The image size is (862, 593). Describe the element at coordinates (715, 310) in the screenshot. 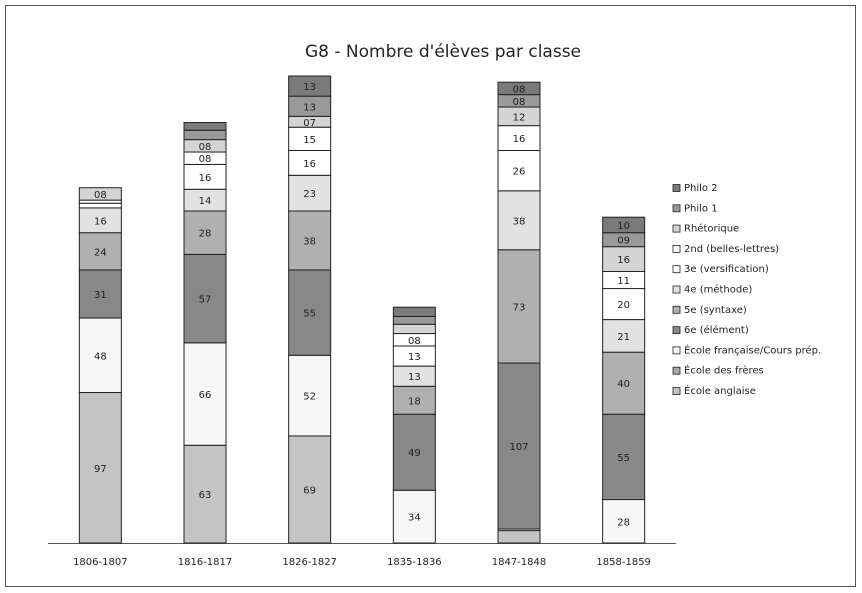

I see `legend-label: 5e (syntaxe)` at that location.